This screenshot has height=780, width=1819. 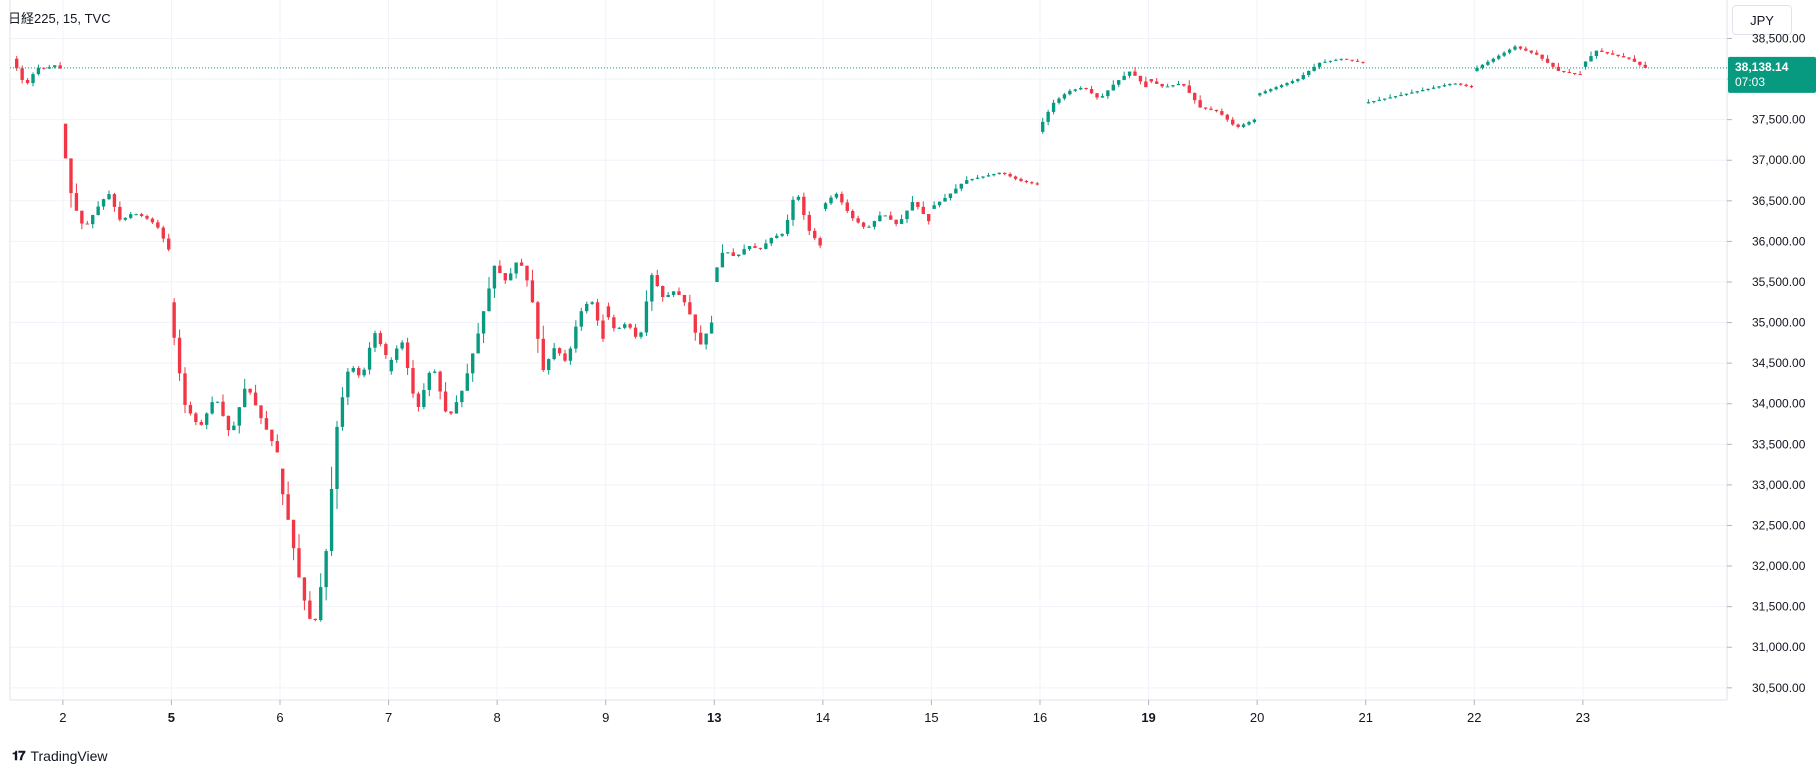 I want to click on y-tick-label: 35,500.00, so click(x=1779, y=282).